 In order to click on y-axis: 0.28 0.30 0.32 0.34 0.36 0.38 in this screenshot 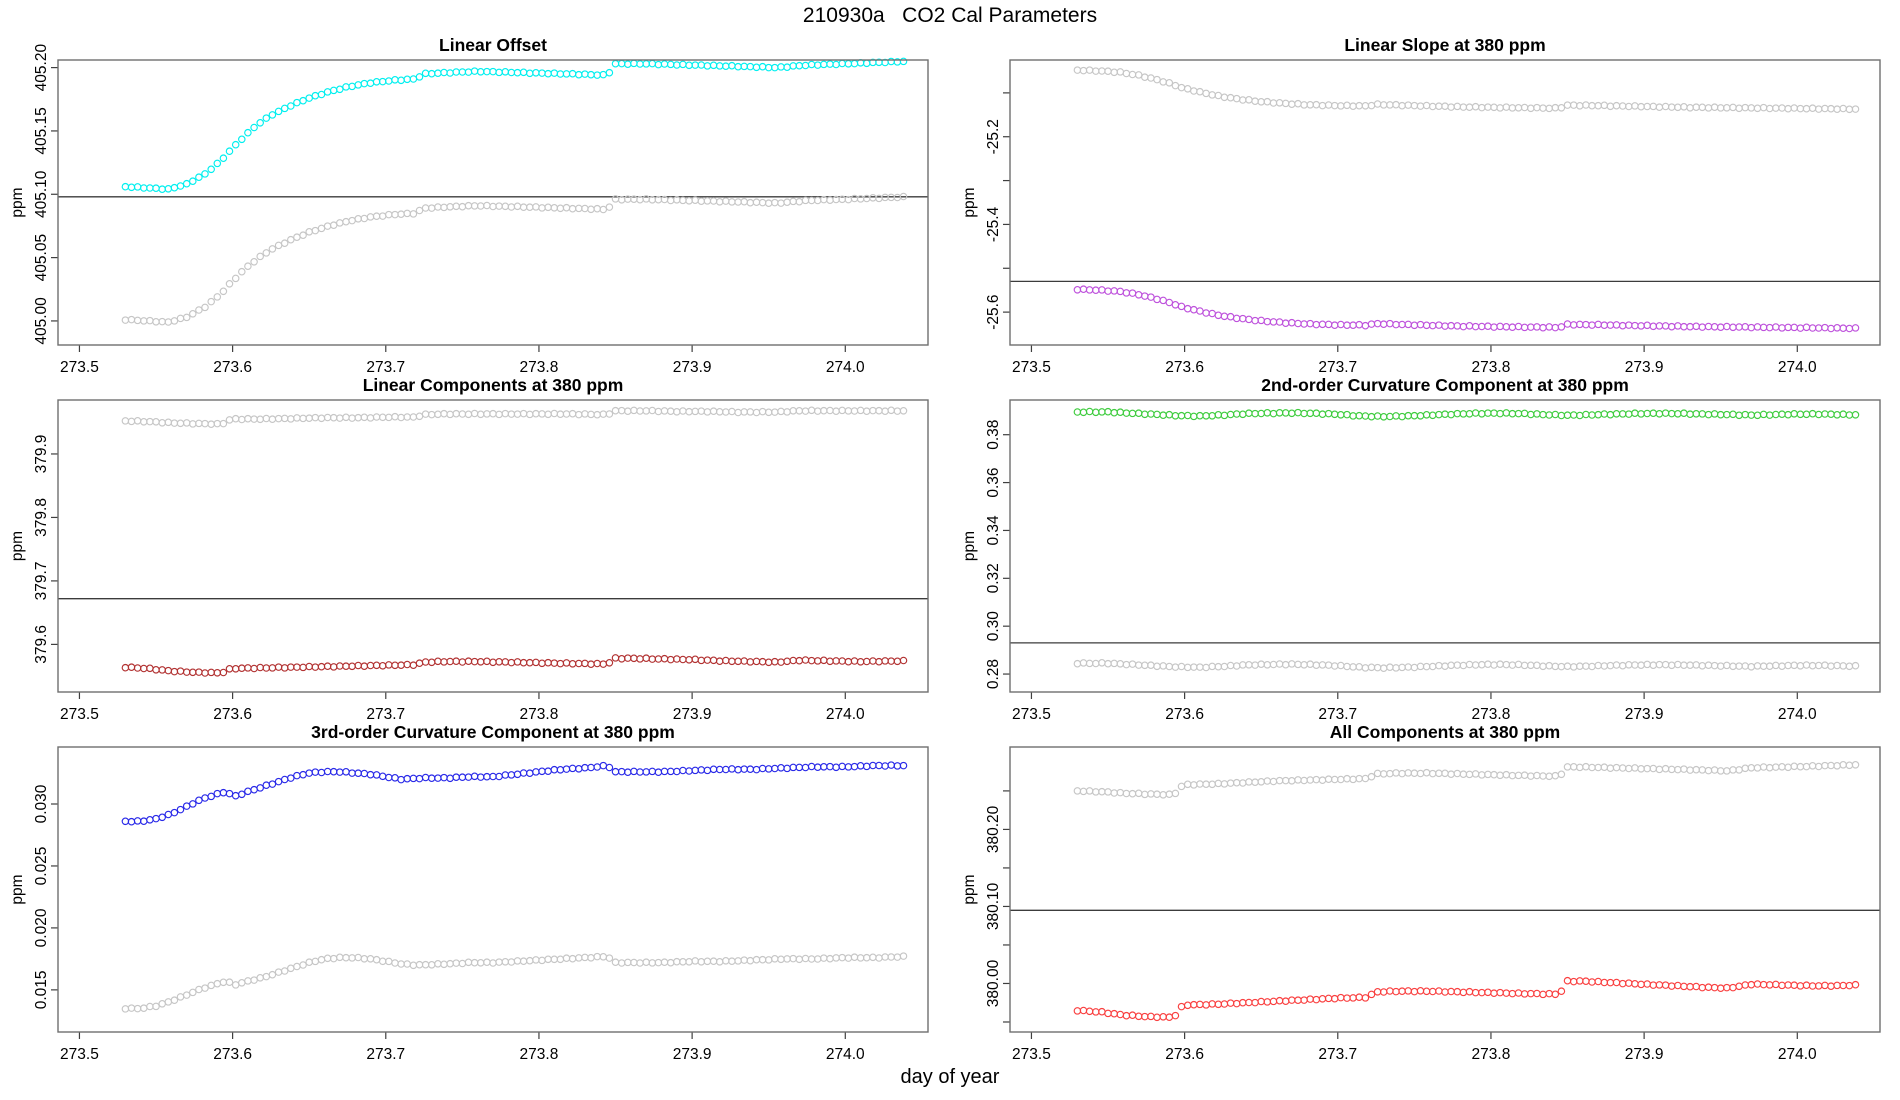, I will do `click(997, 554)`.